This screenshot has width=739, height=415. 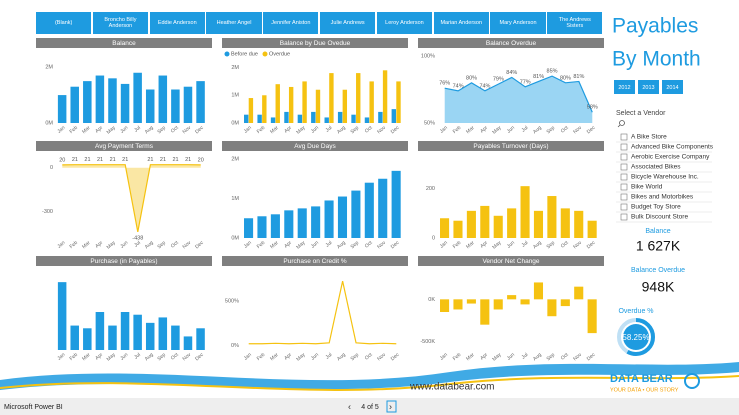 I want to click on data-label: 80%, so click(x=565, y=78).